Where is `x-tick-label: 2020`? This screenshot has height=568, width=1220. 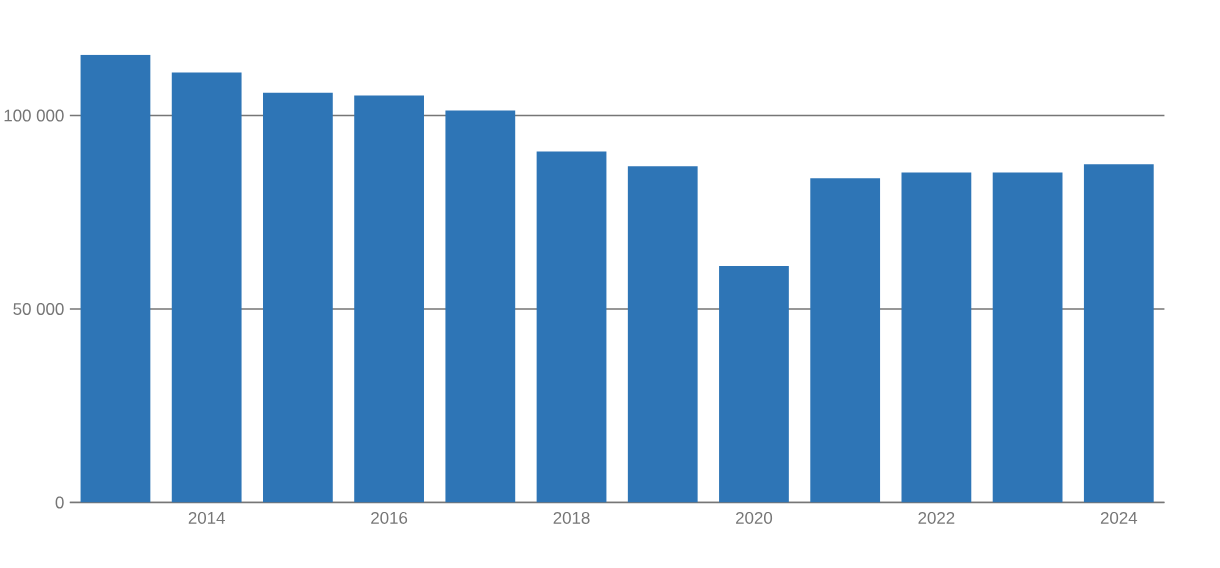 x-tick-label: 2020 is located at coordinates (754, 517).